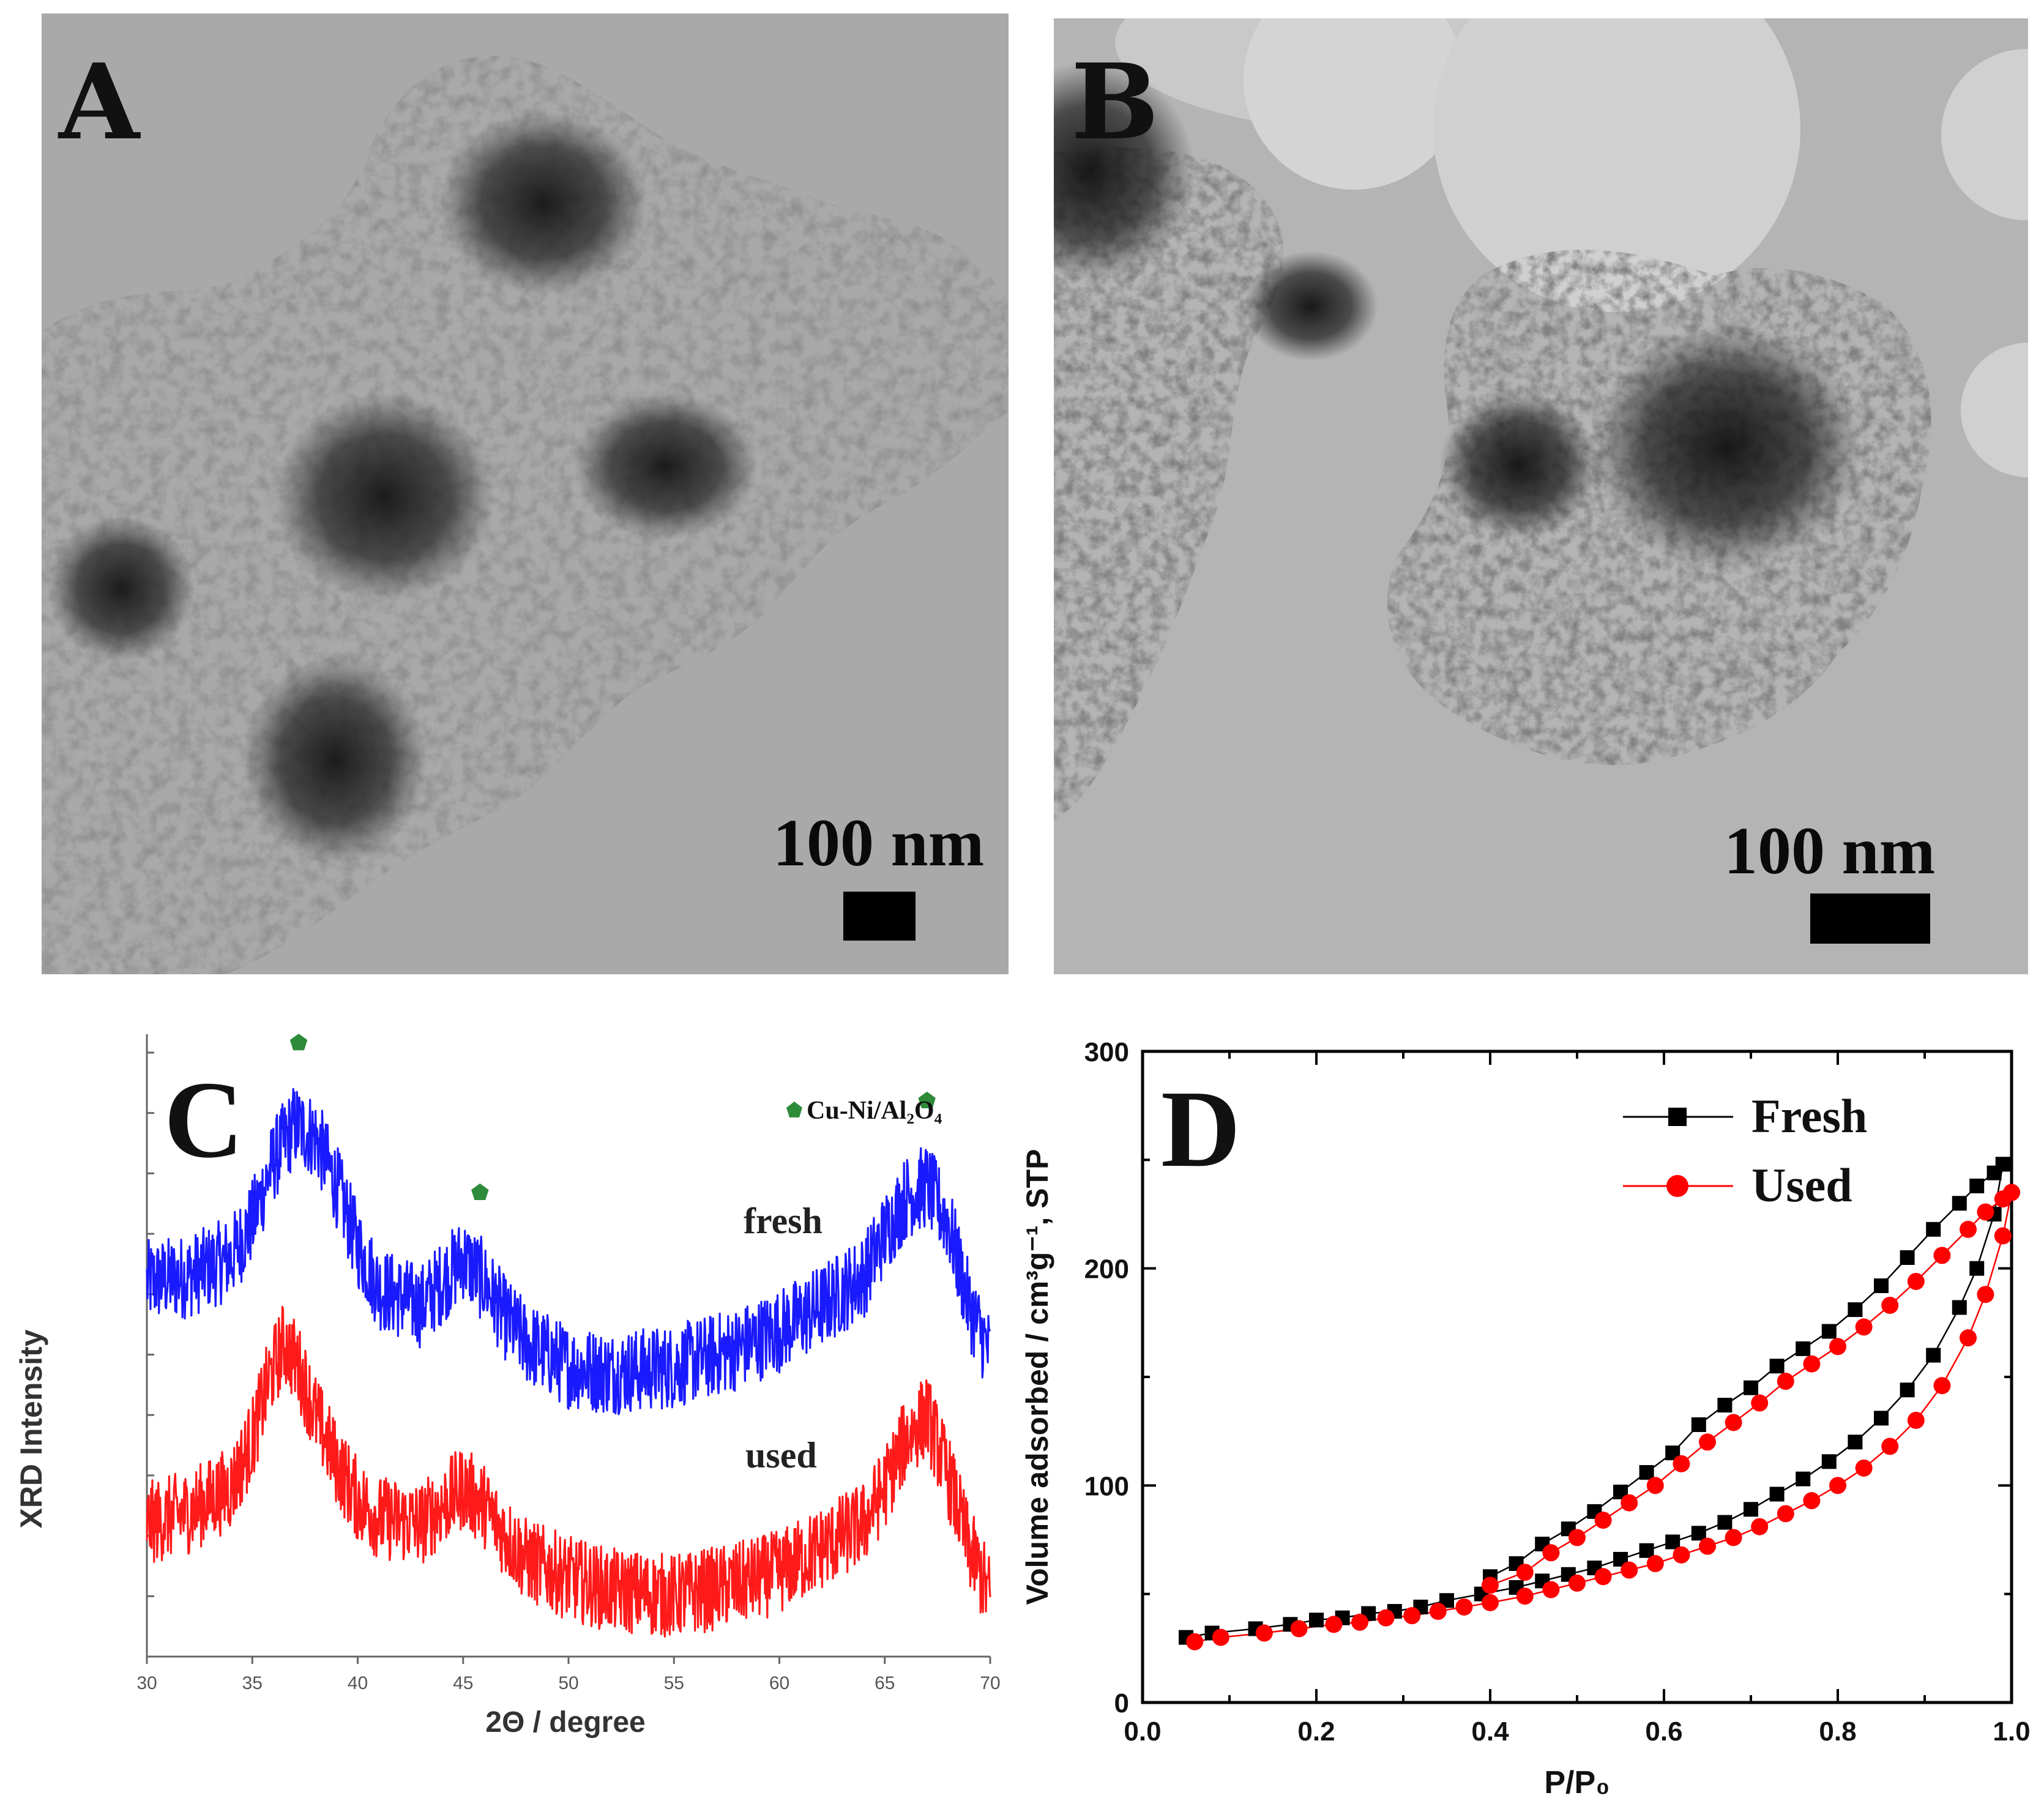 The image size is (2033, 1820). I want to click on panel-label-a: A, so click(99, 102).